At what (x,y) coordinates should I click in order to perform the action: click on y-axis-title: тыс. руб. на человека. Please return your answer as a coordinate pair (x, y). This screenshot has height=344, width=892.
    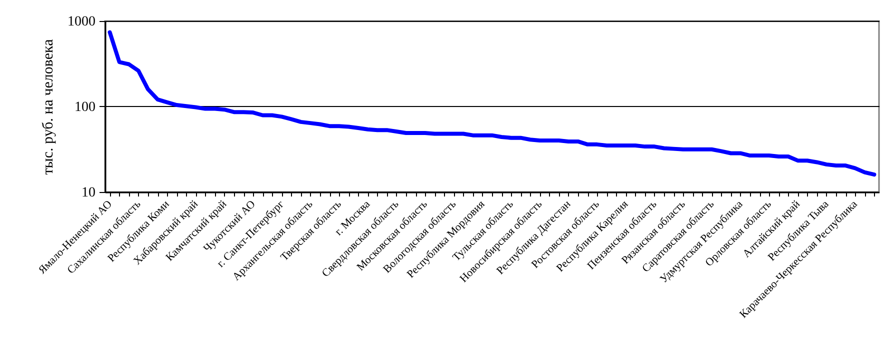
    Looking at the image, I should click on (48, 106).